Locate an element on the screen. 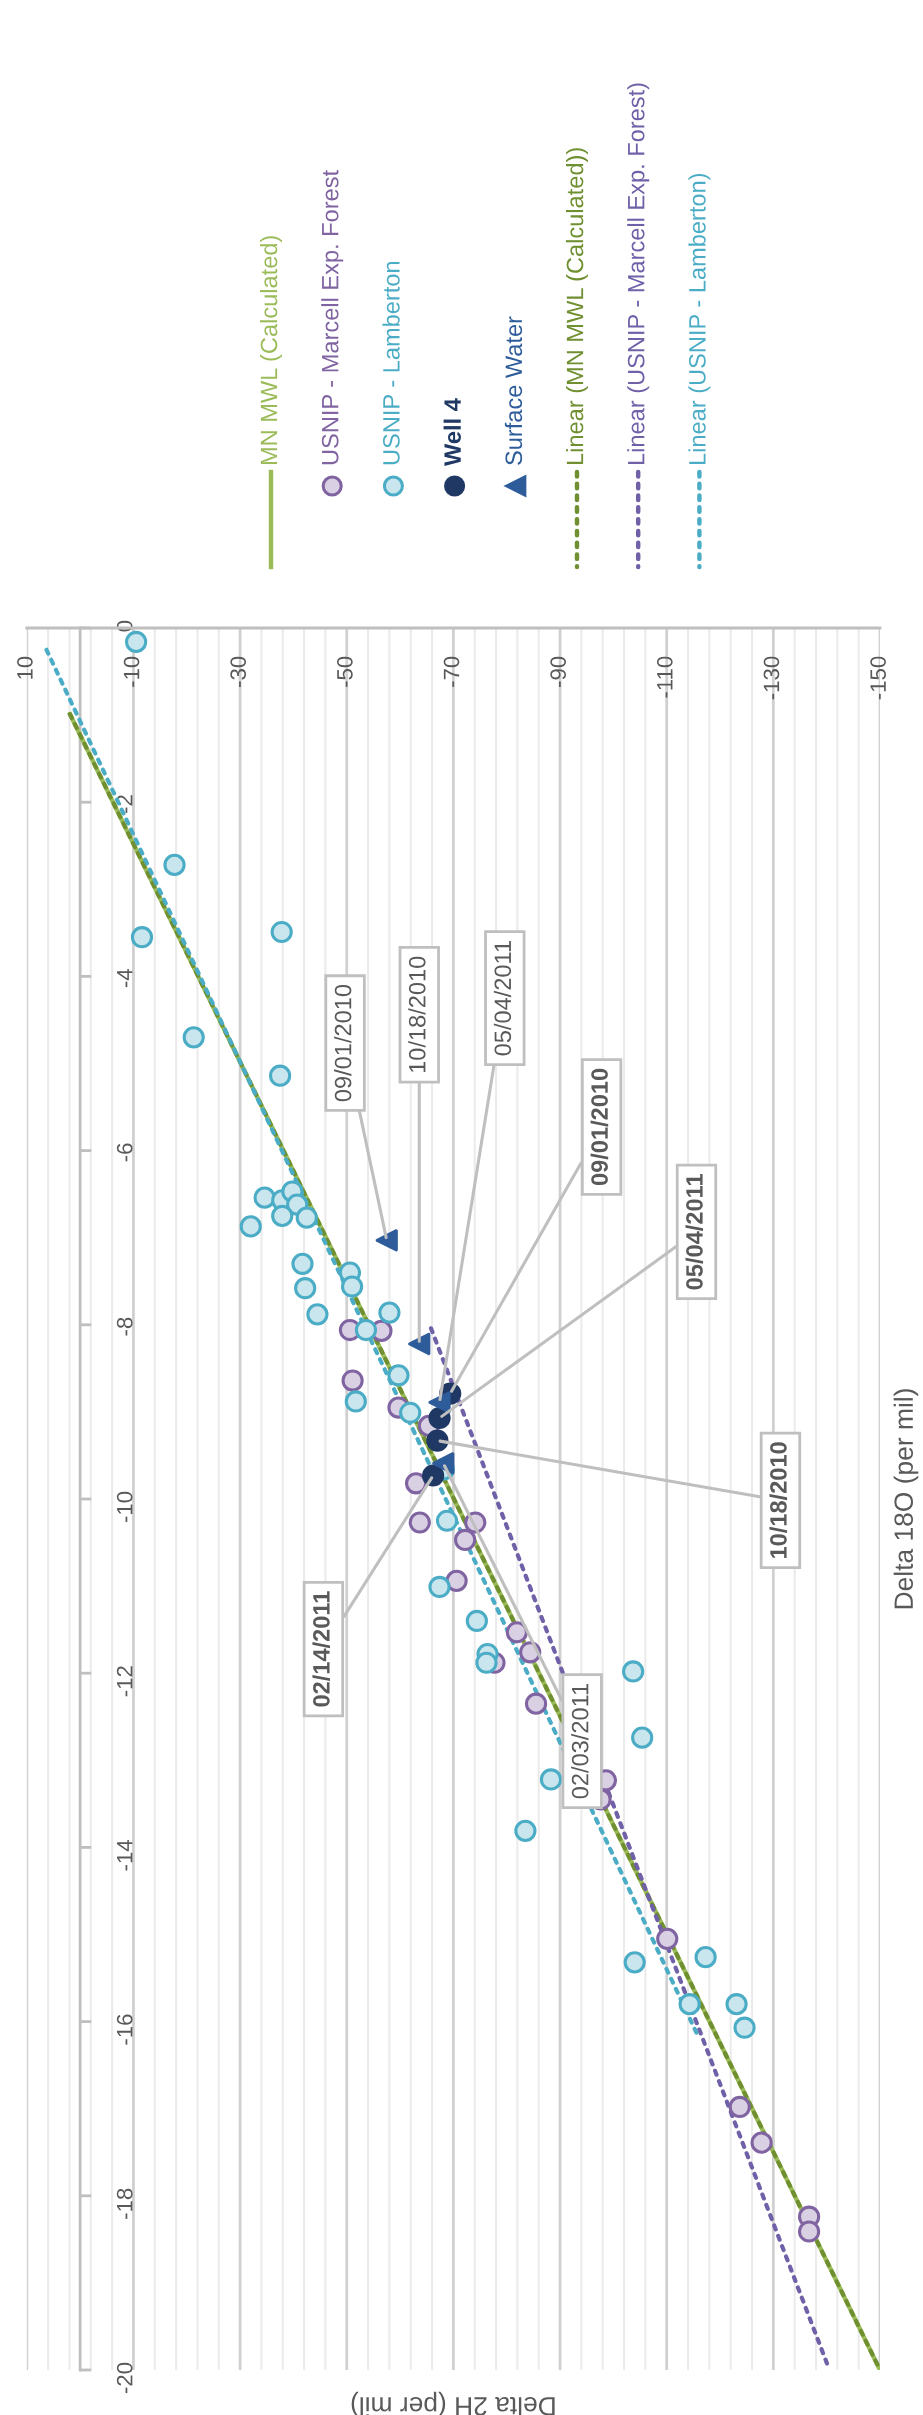 The height and width of the screenshot is (2415, 923). x-tick-label: -30 is located at coordinates (238, 671).